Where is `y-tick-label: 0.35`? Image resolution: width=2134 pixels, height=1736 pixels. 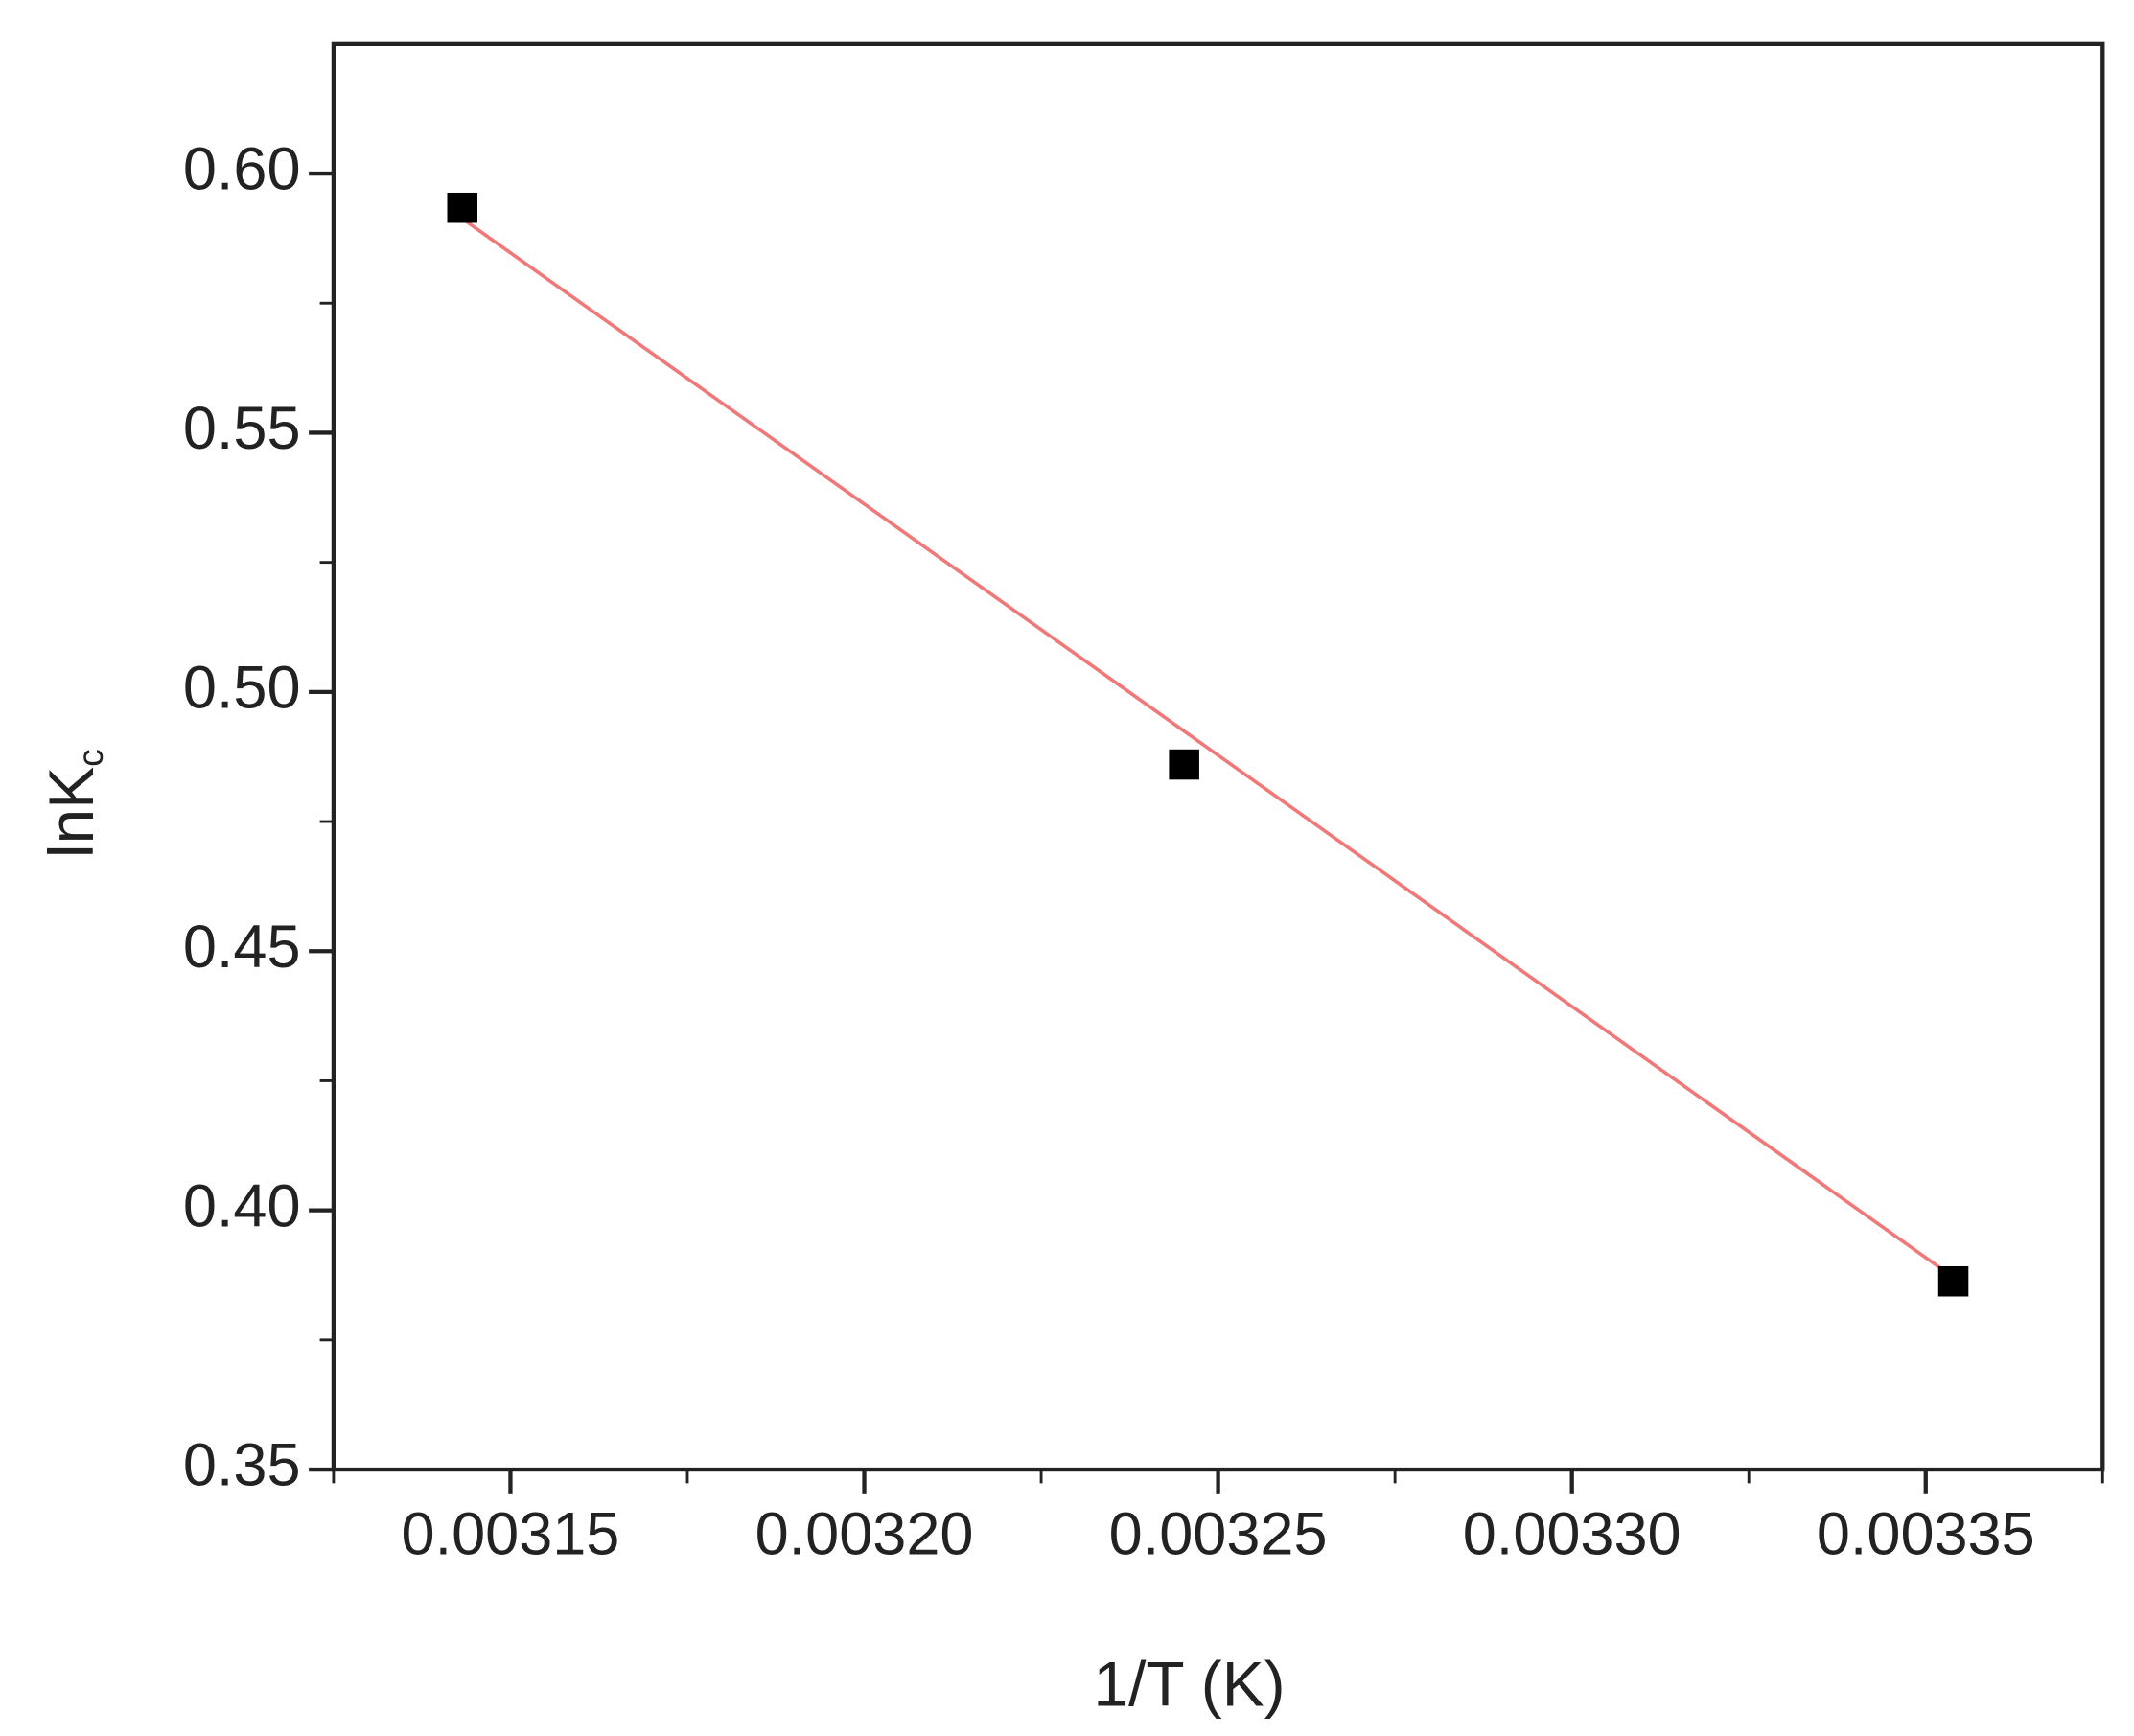 y-tick-label: 0.35 is located at coordinates (242, 1465).